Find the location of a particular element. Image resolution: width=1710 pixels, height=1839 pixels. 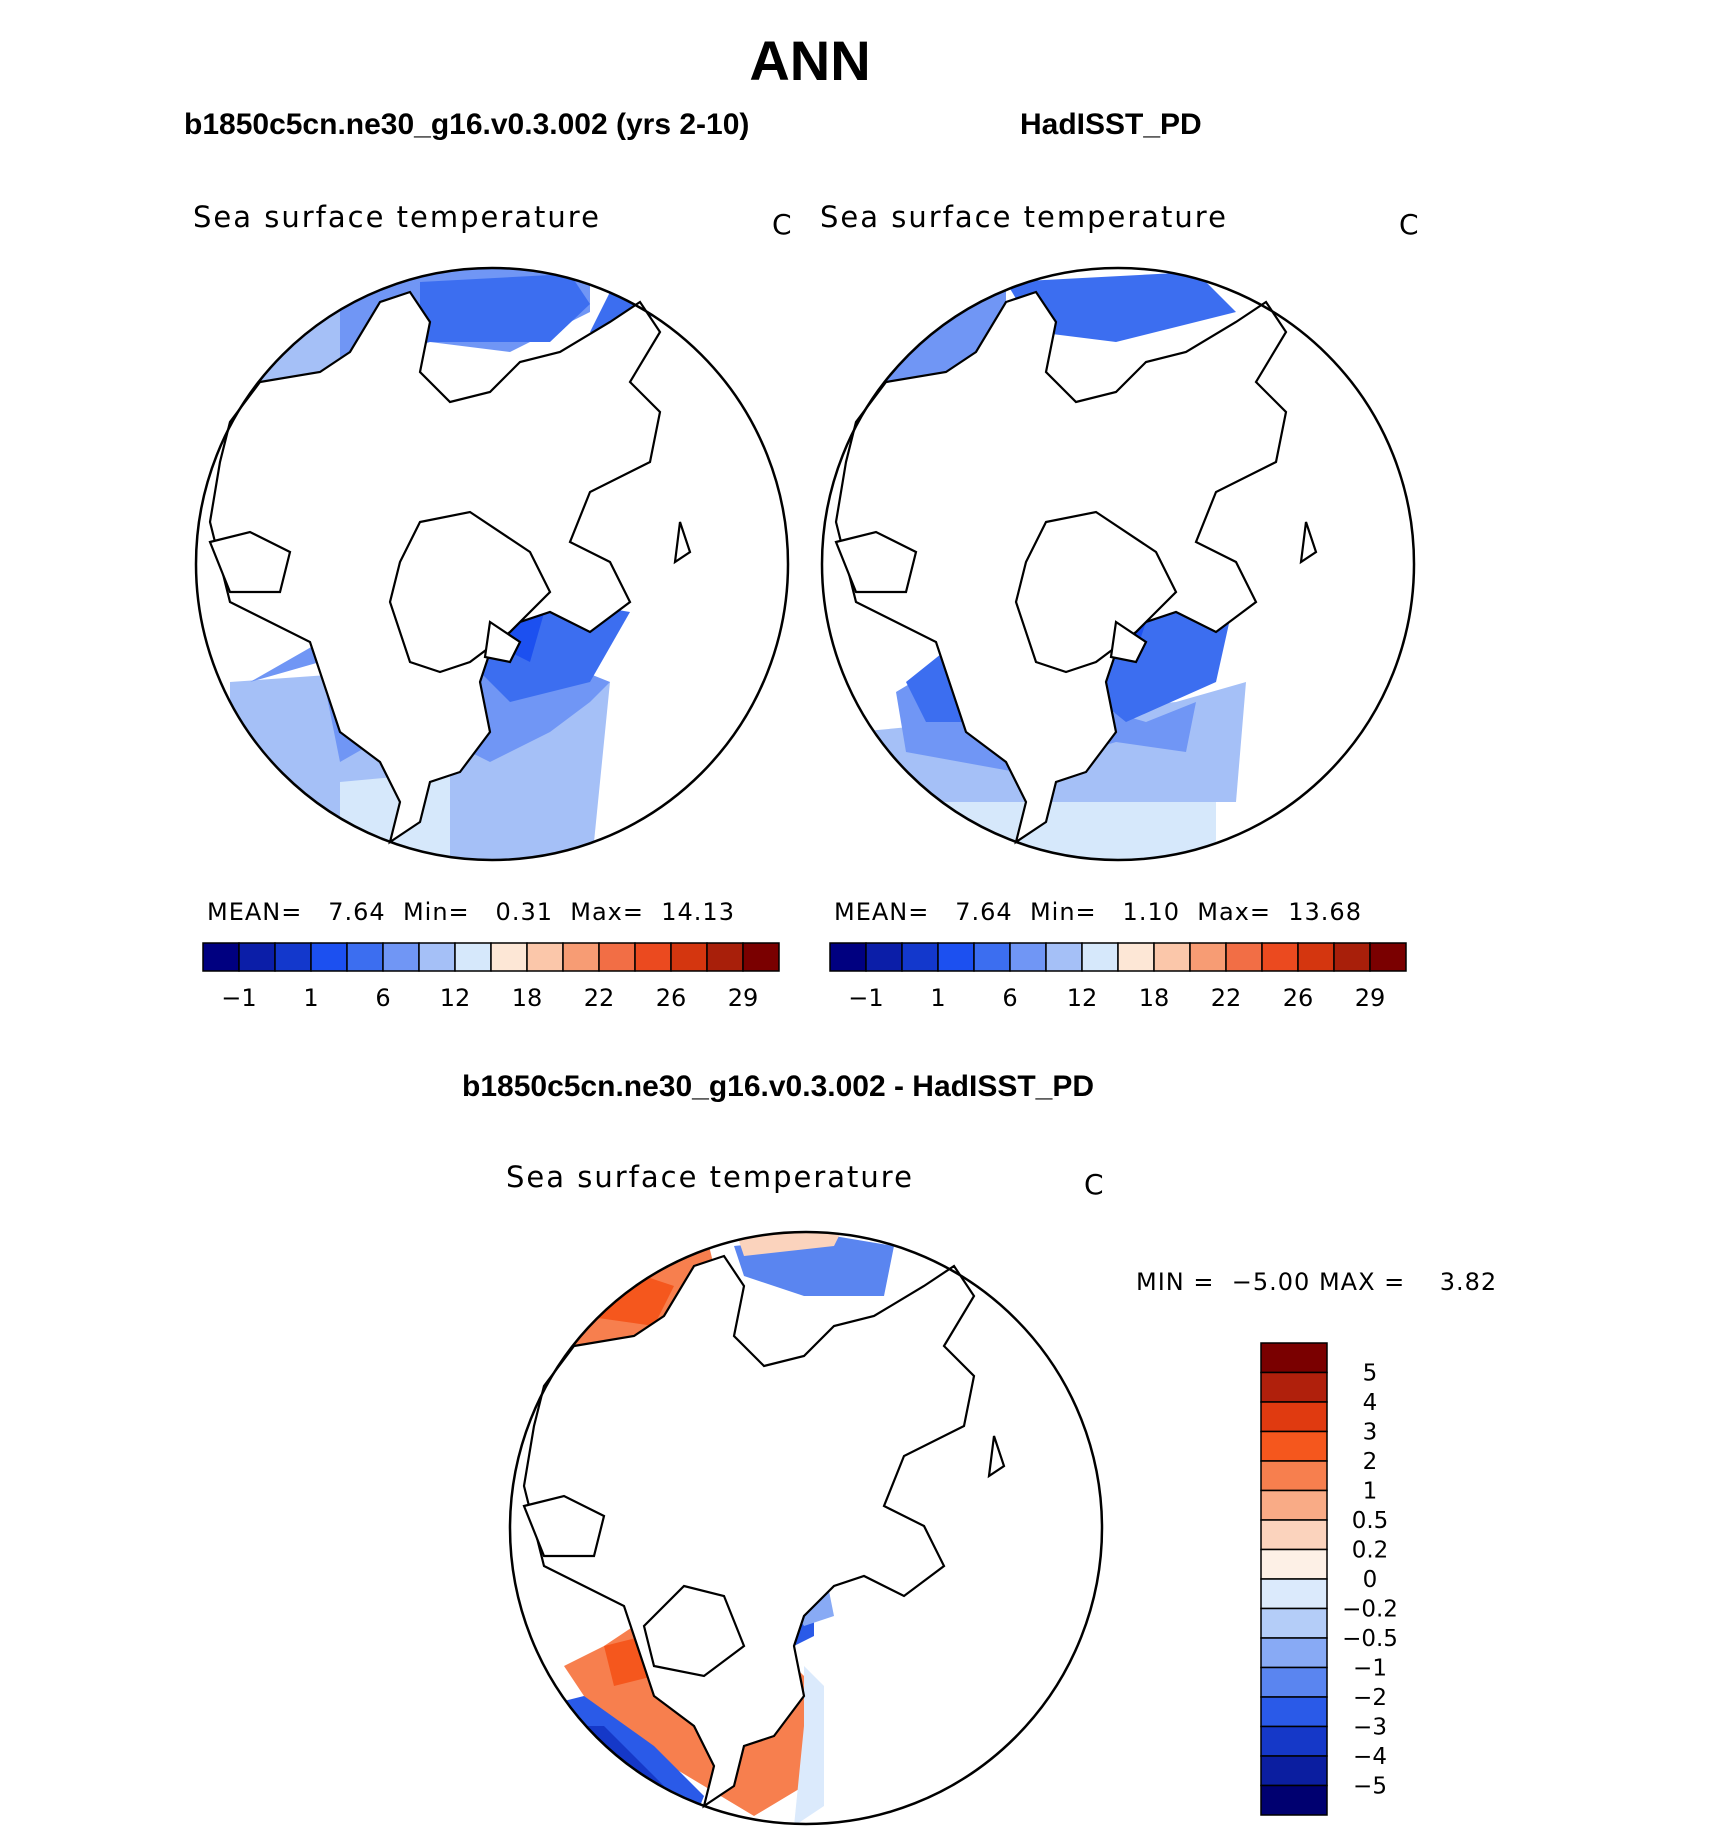

map2-max: 13.68 is located at coordinates (1325, 912).